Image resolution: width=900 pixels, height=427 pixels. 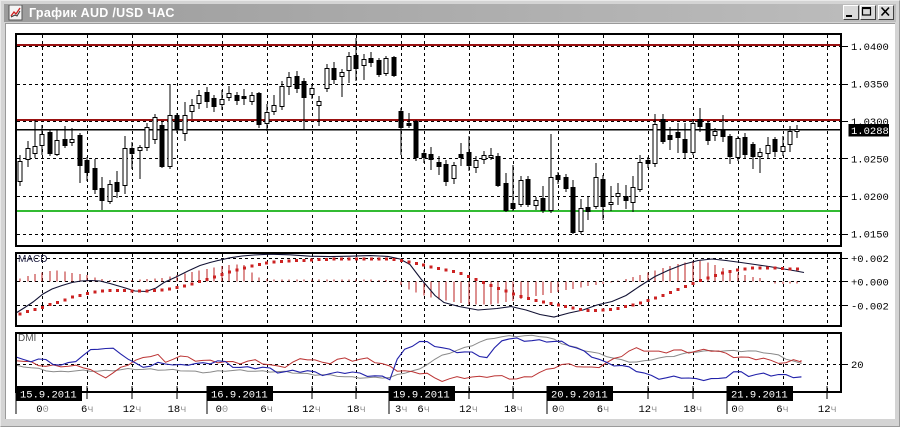 What do you see at coordinates (48, 396) in the screenshot?
I see `svg-text: 15.9.2011` at bounding box center [48, 396].